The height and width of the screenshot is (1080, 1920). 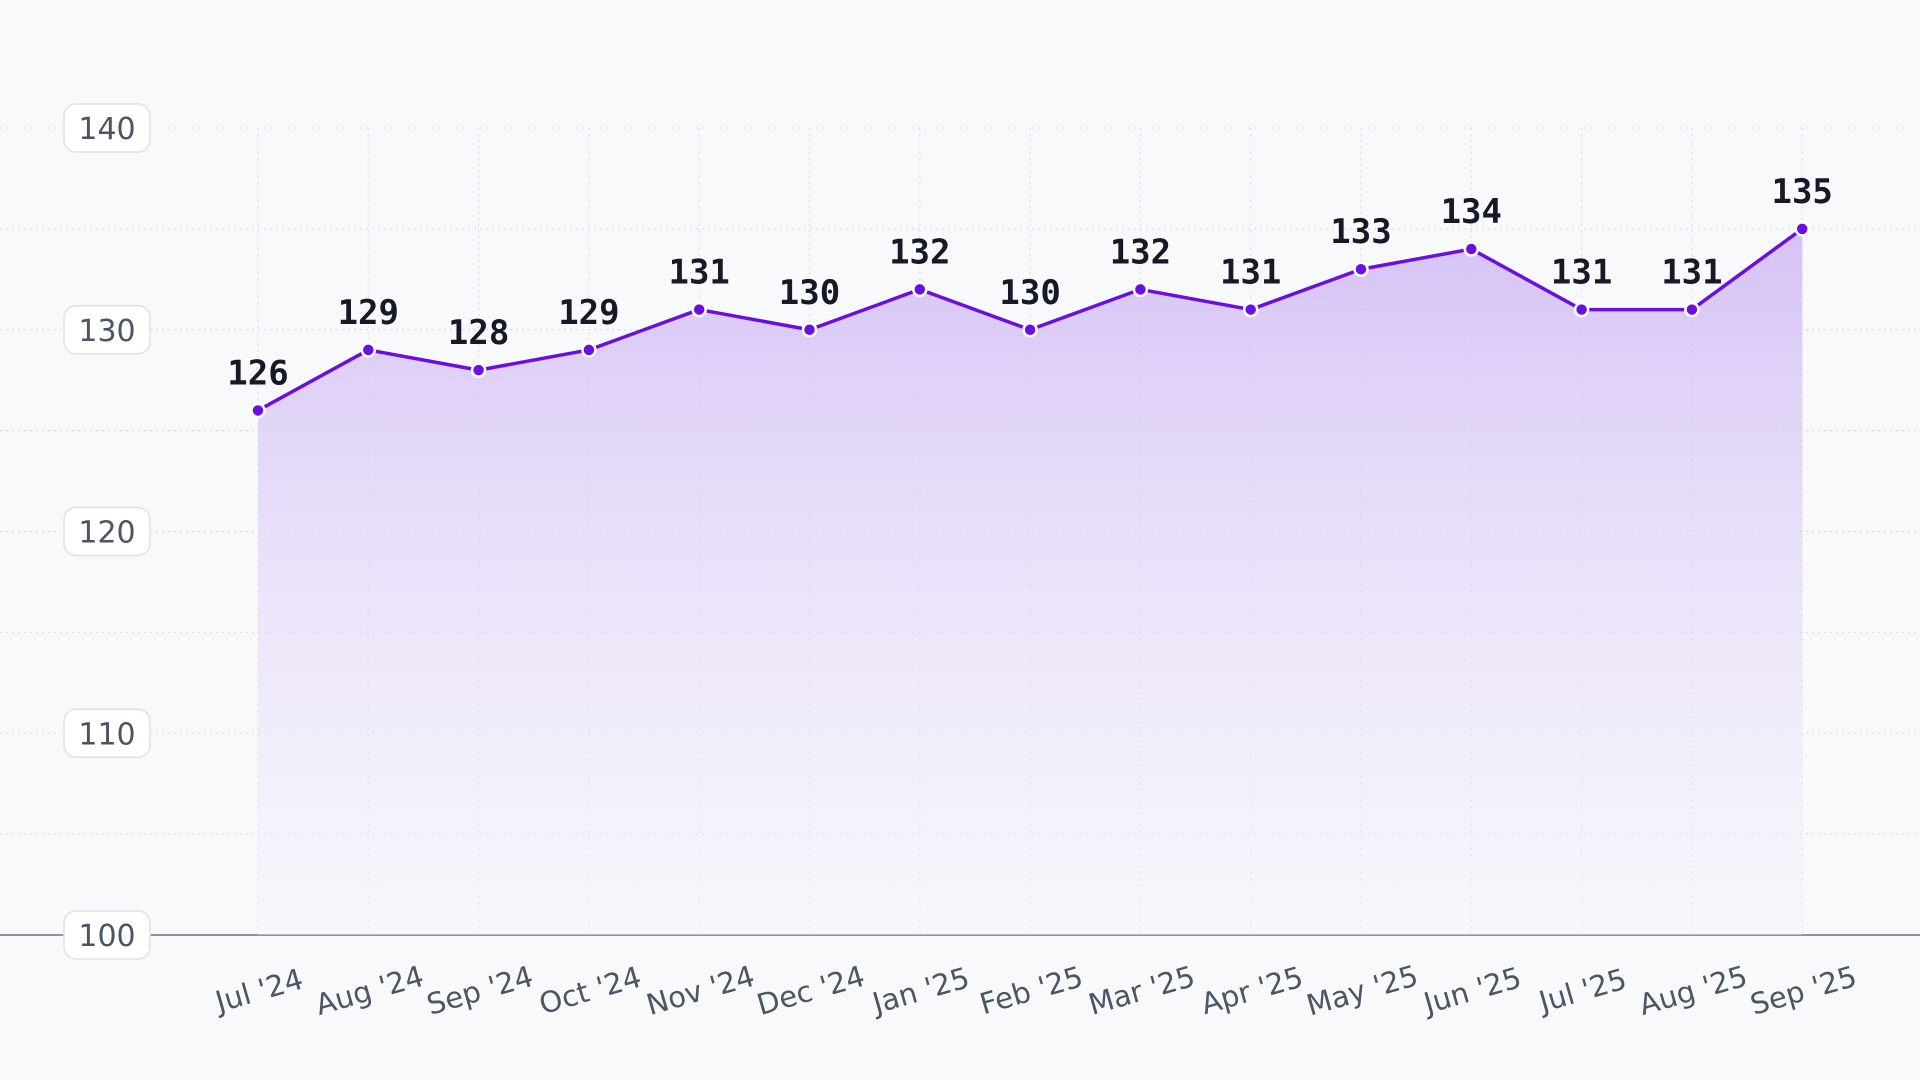 I want to click on x-tick-label: Sep '25, so click(x=1803, y=990).